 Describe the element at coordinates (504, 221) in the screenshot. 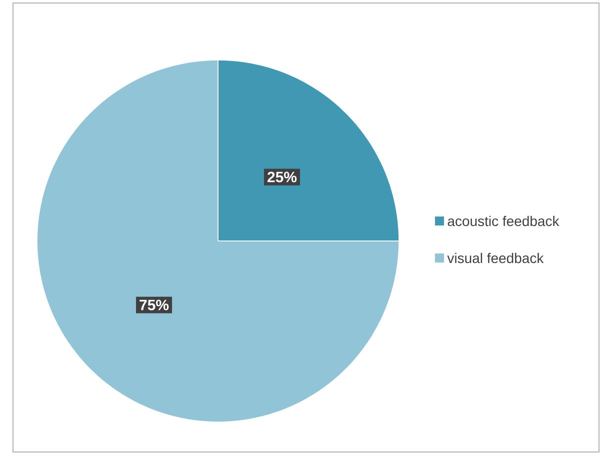

I see `legend-label: acoustic feedback` at that location.